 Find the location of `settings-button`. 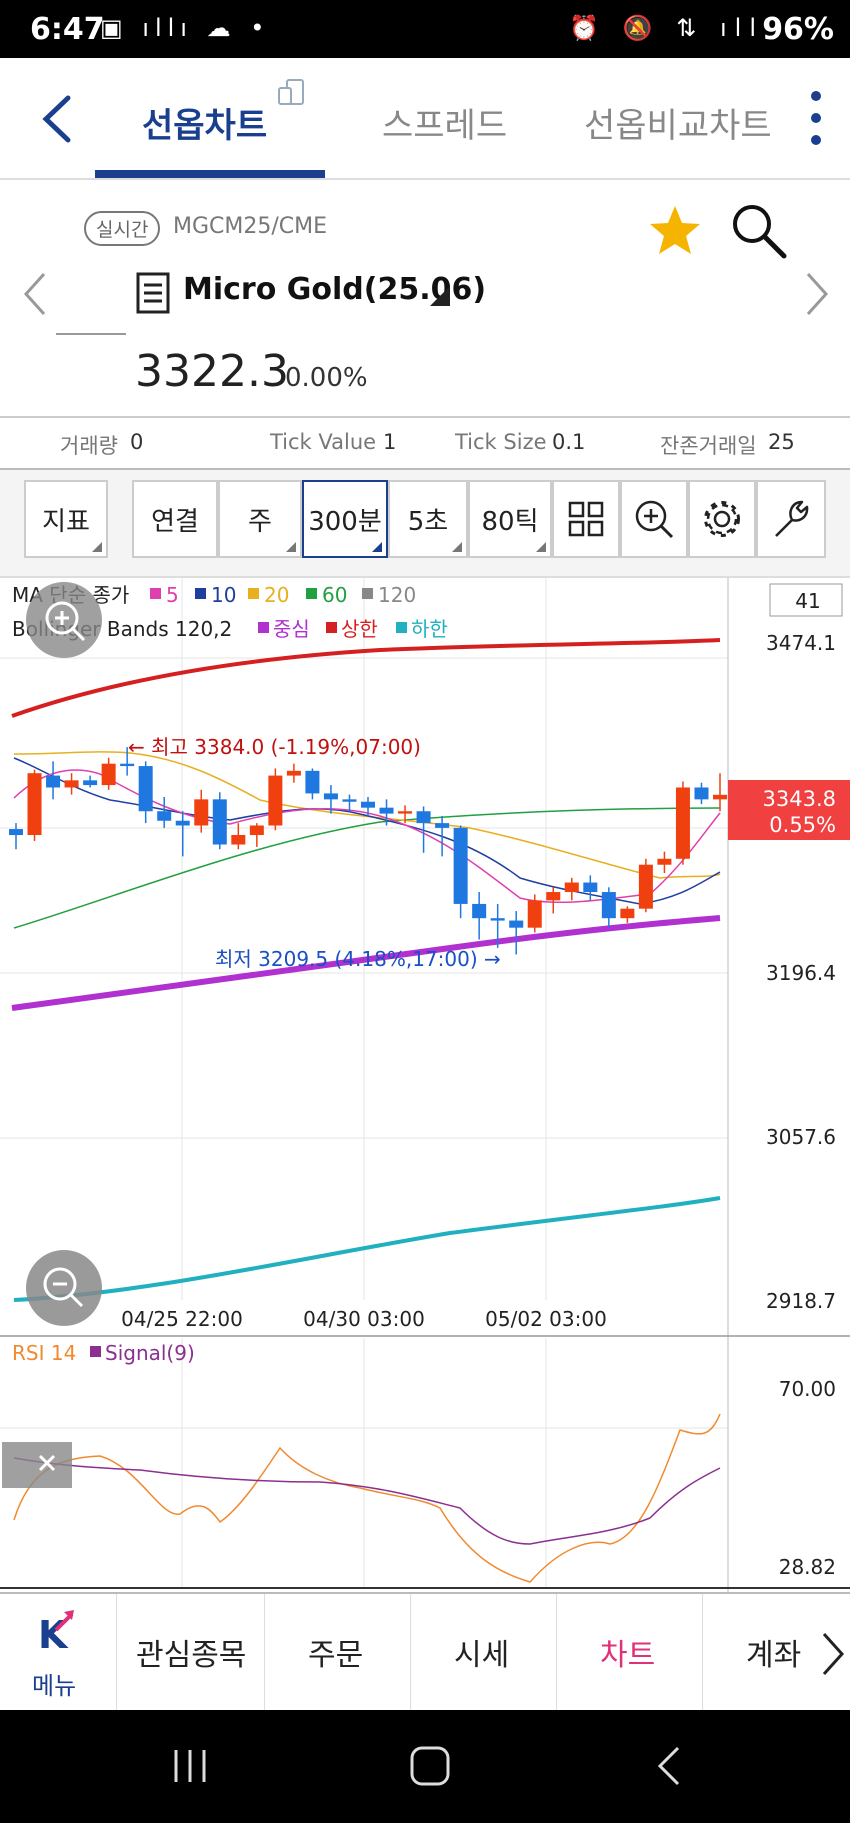

settings-button is located at coordinates (722, 519).